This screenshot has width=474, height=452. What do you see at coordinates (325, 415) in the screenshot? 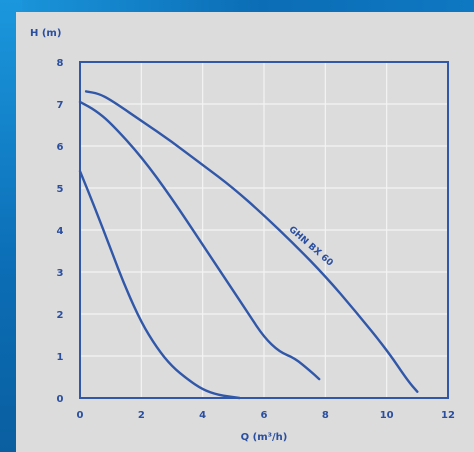
I see `x-tick-label: 8` at bounding box center [325, 415].